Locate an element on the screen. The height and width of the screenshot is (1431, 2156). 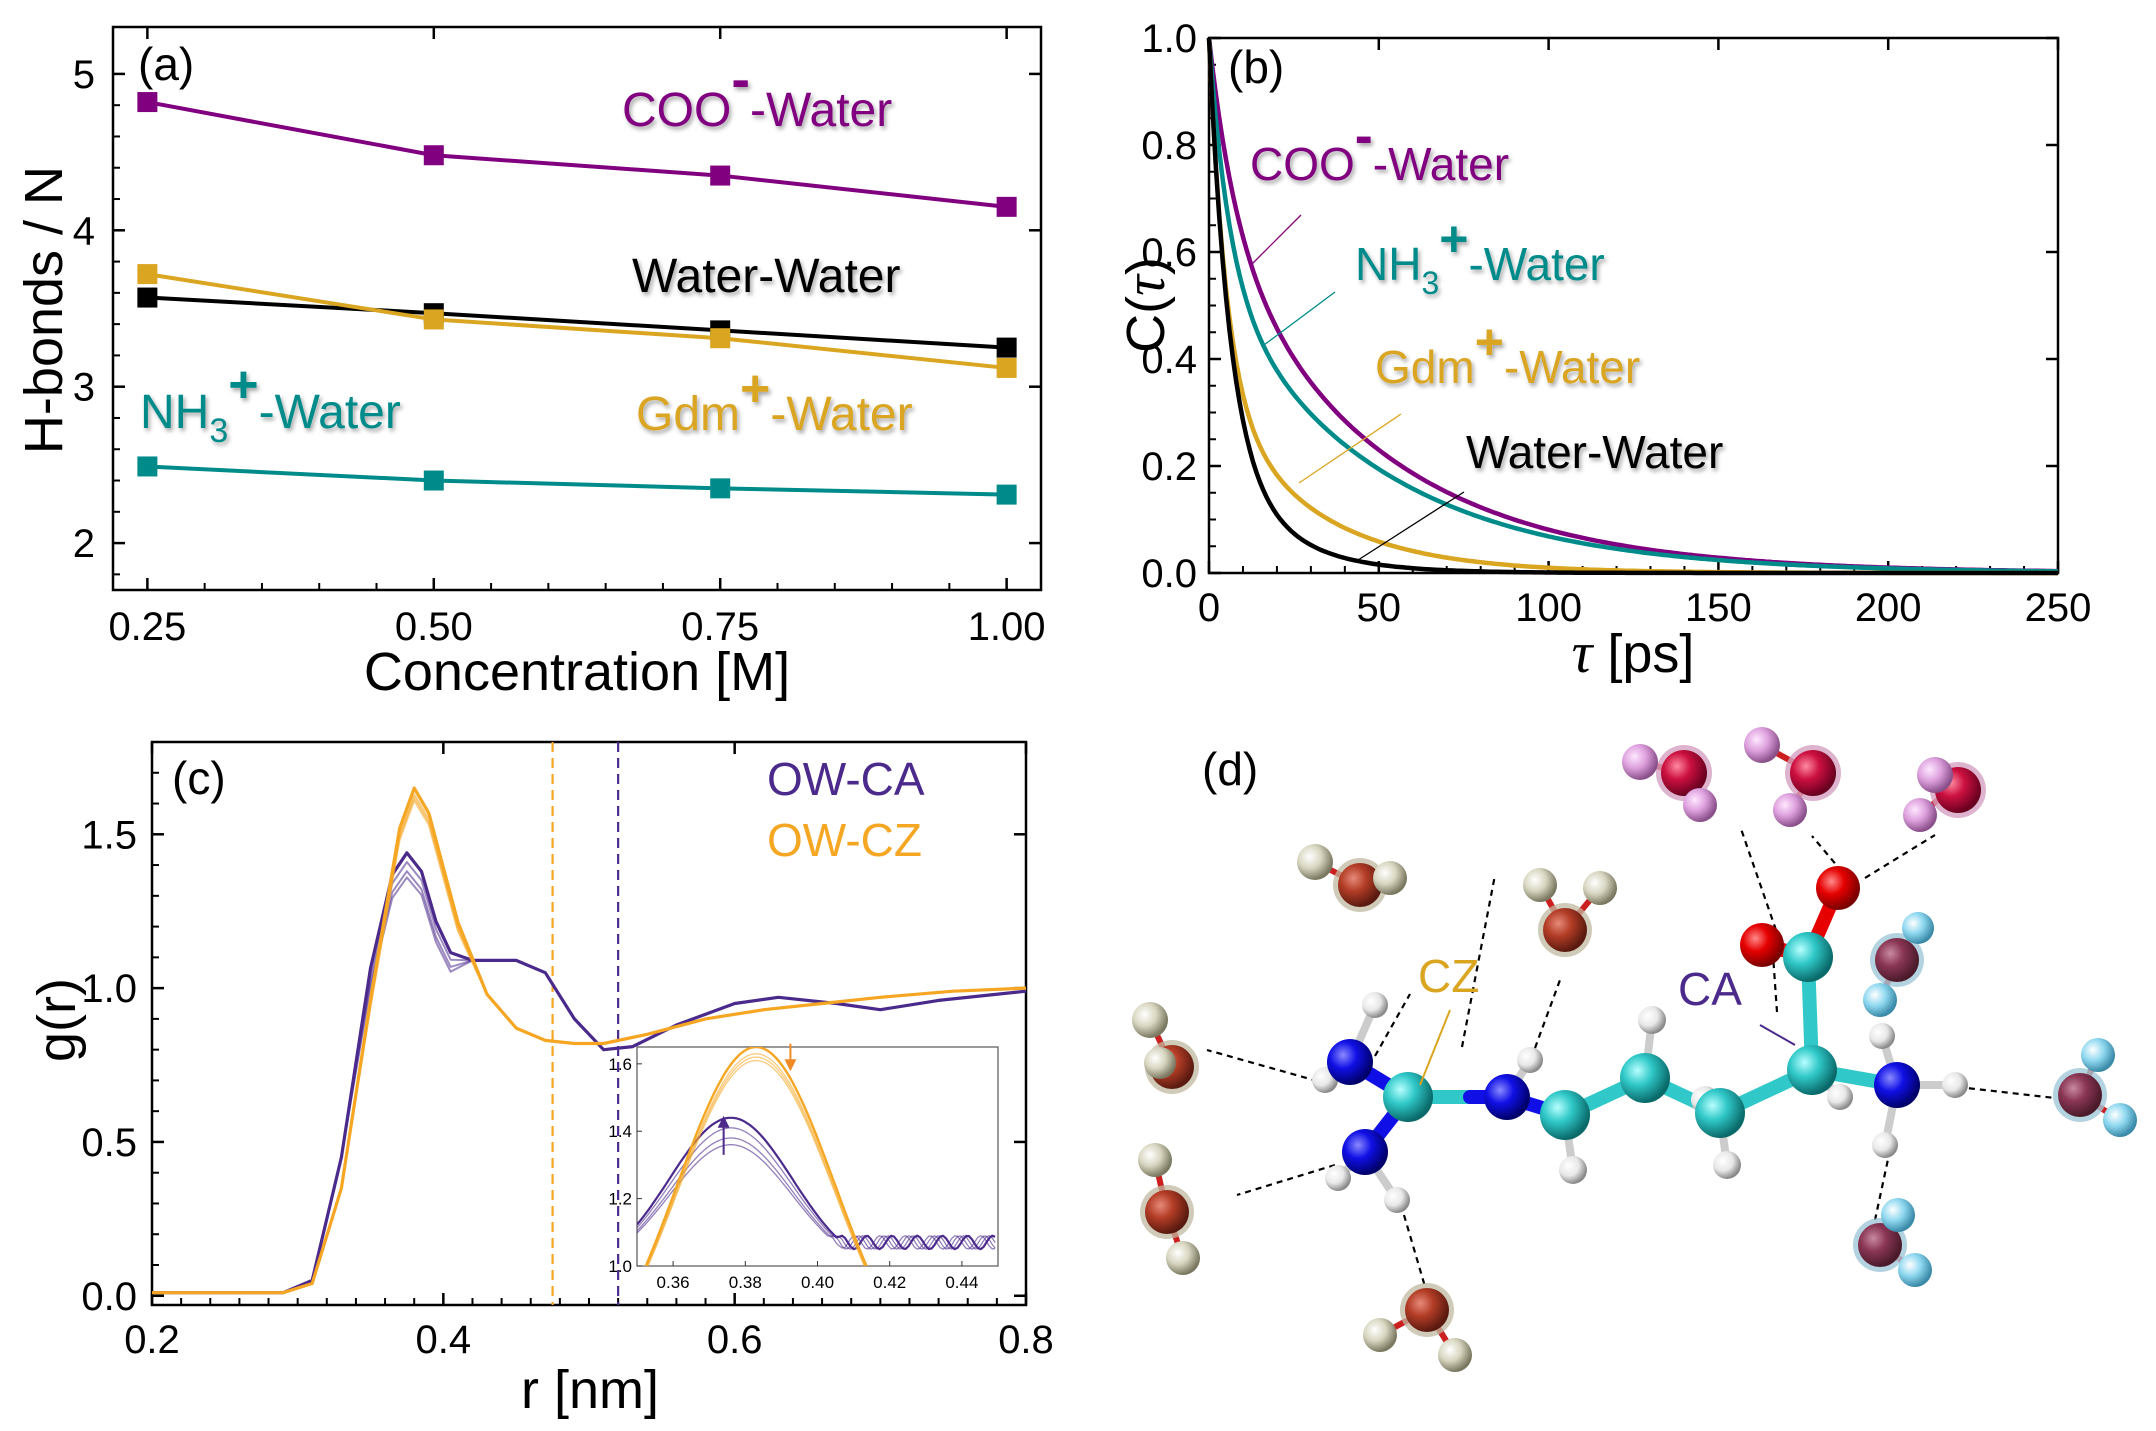
inset-x-tick-label: 0.44 is located at coordinates (961, 1282).